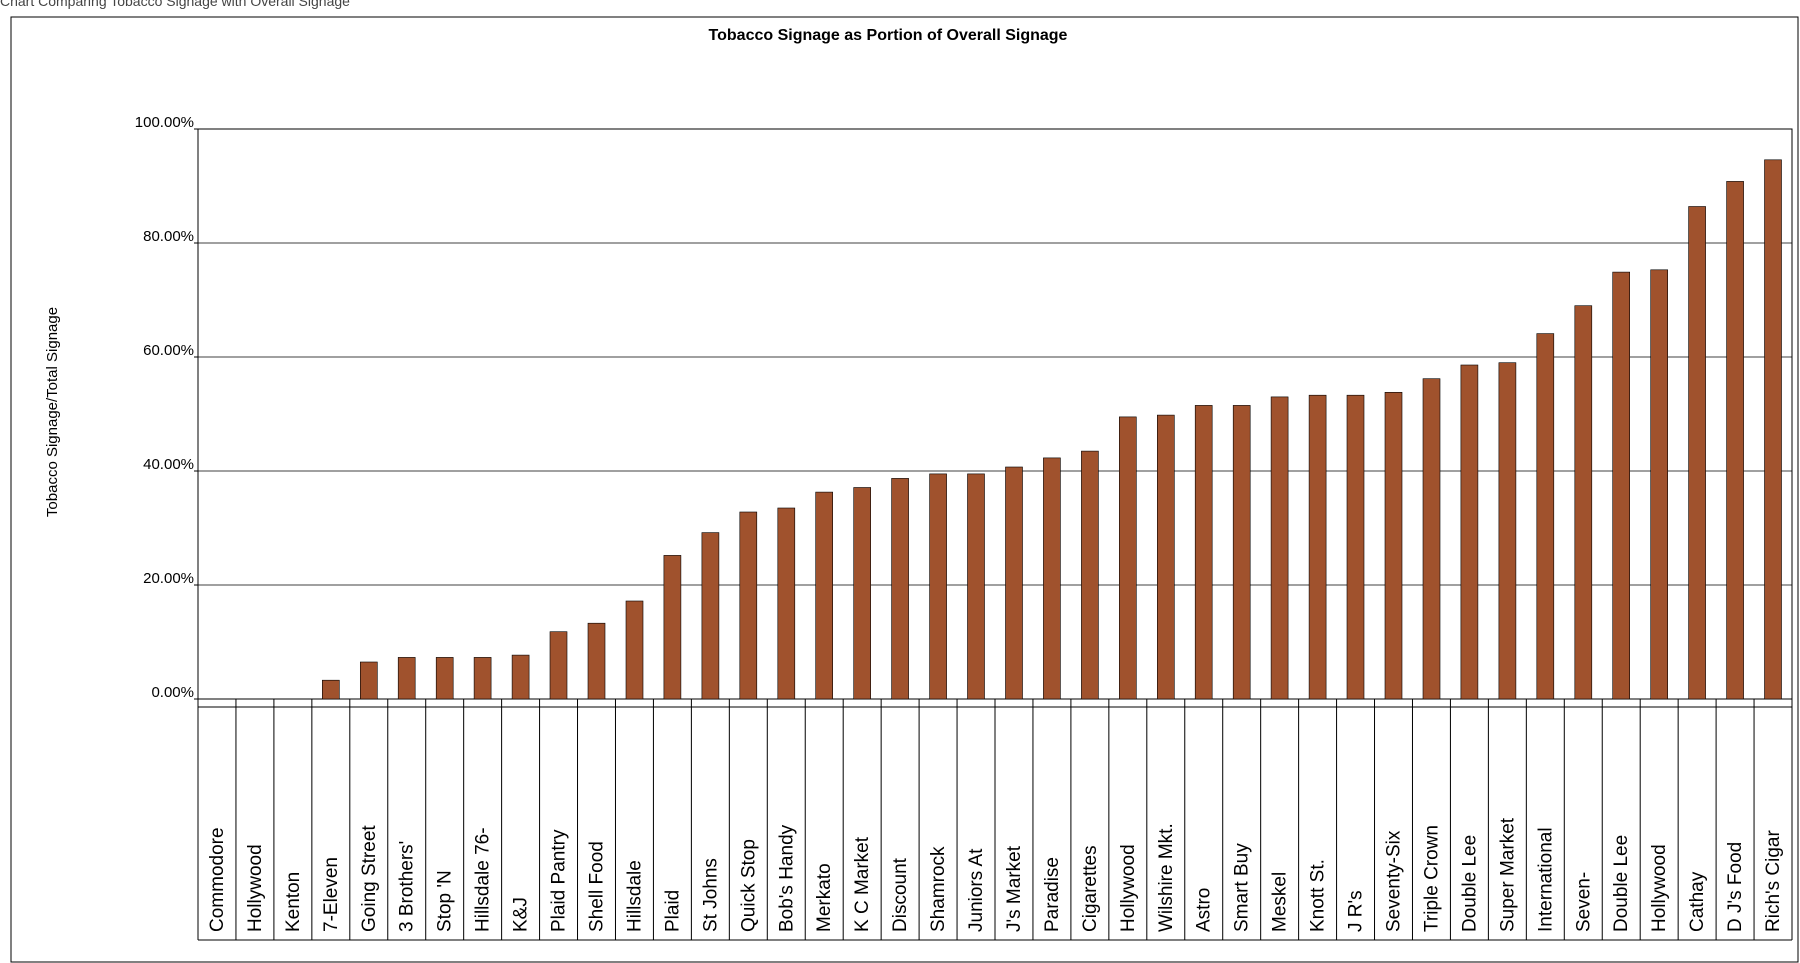  What do you see at coordinates (164, 407) in the screenshot?
I see `y-tick-layer: 0.00% 20.00% 40.00% 60.00% 80.00% 100.00%` at bounding box center [164, 407].